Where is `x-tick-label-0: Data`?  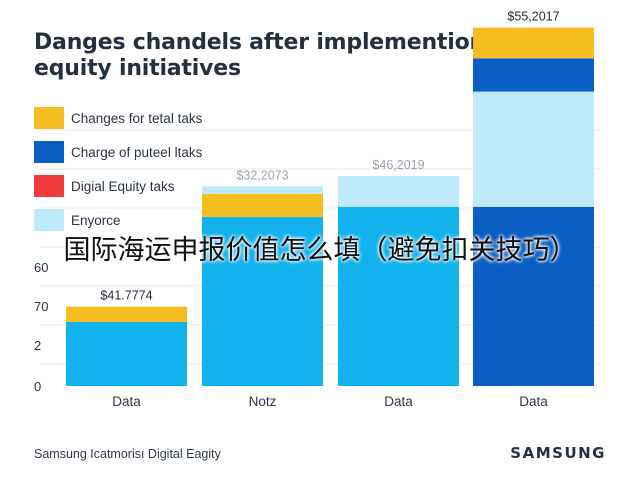
x-tick-label-0: Data is located at coordinates (126, 401).